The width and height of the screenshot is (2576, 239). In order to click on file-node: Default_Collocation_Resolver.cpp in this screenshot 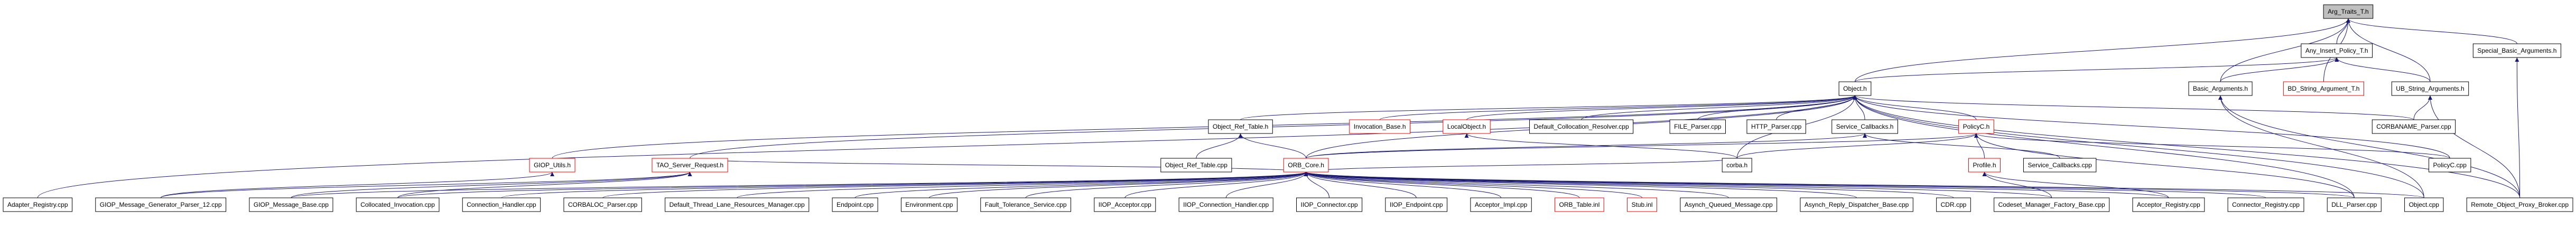, I will do `click(1581, 126)`.